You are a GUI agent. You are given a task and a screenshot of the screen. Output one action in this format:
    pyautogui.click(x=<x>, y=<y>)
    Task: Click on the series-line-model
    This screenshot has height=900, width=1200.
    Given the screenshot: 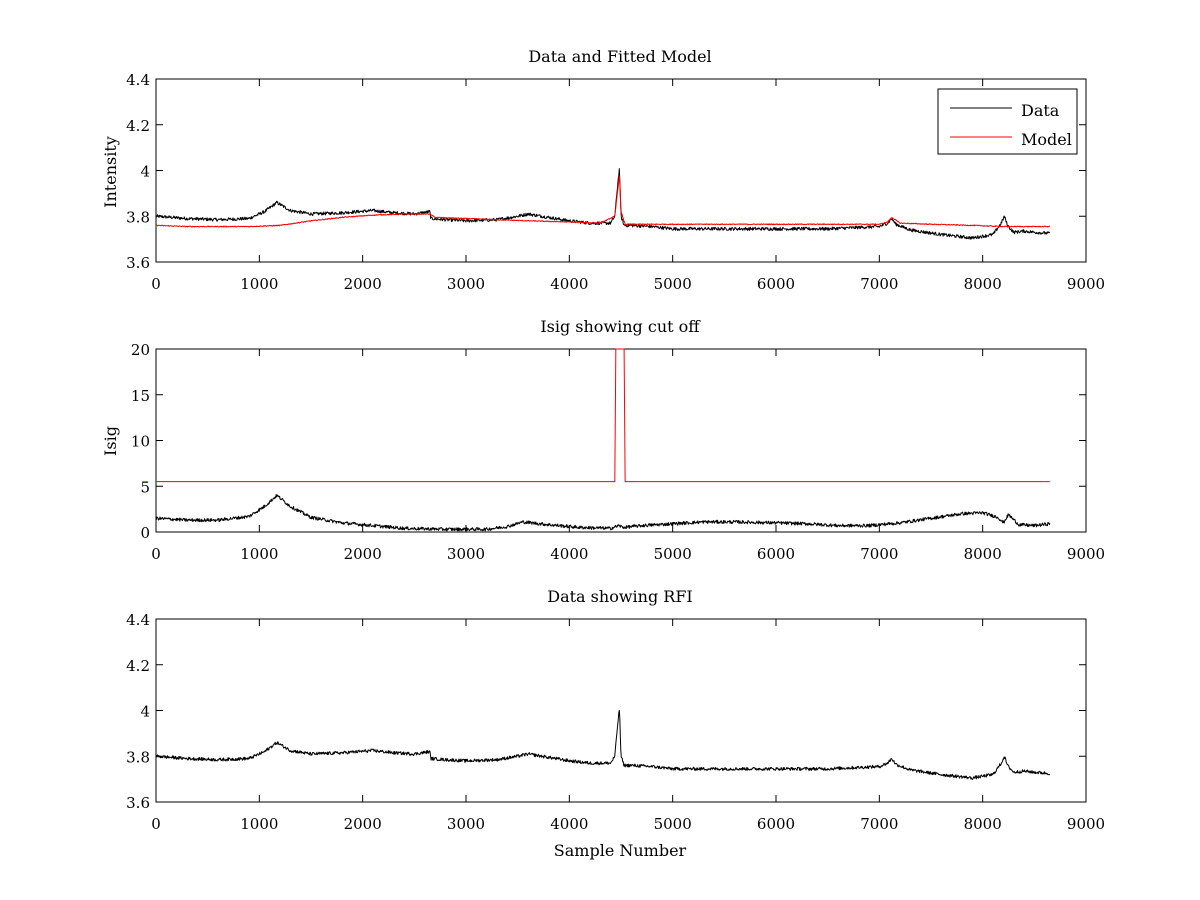 What is the action you would take?
    pyautogui.click(x=603, y=201)
    